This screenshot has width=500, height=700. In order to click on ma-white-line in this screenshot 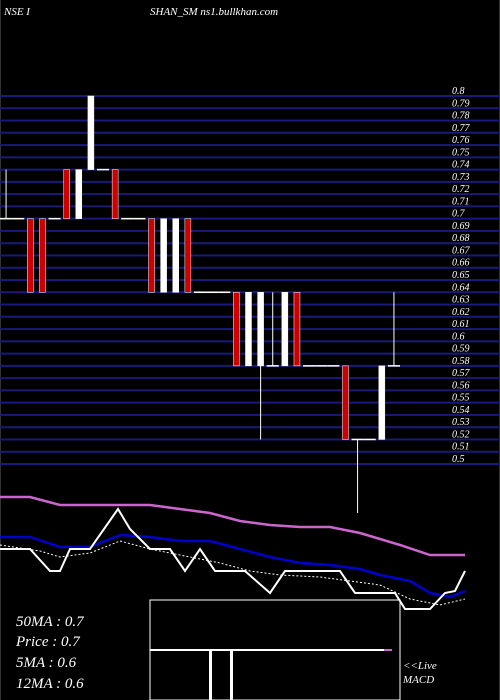, I will do `click(233, 558)`.